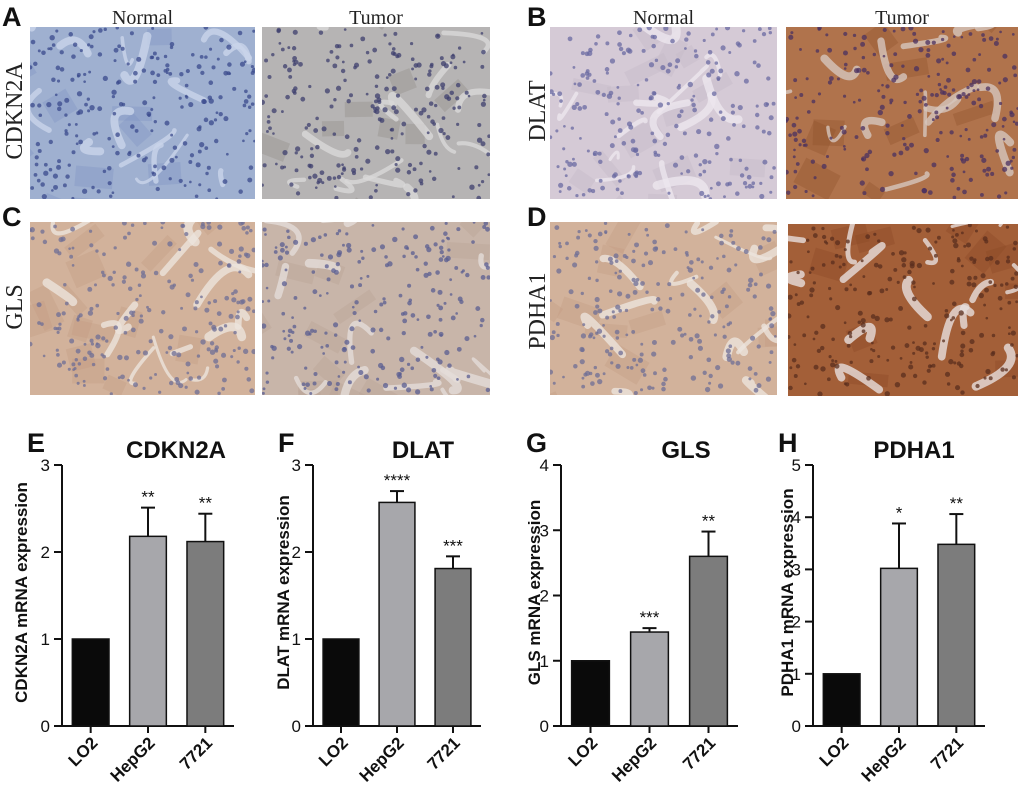 This screenshot has width=1020, height=803. What do you see at coordinates (12, 217) in the screenshot?
I see `panel-label-c: C` at bounding box center [12, 217].